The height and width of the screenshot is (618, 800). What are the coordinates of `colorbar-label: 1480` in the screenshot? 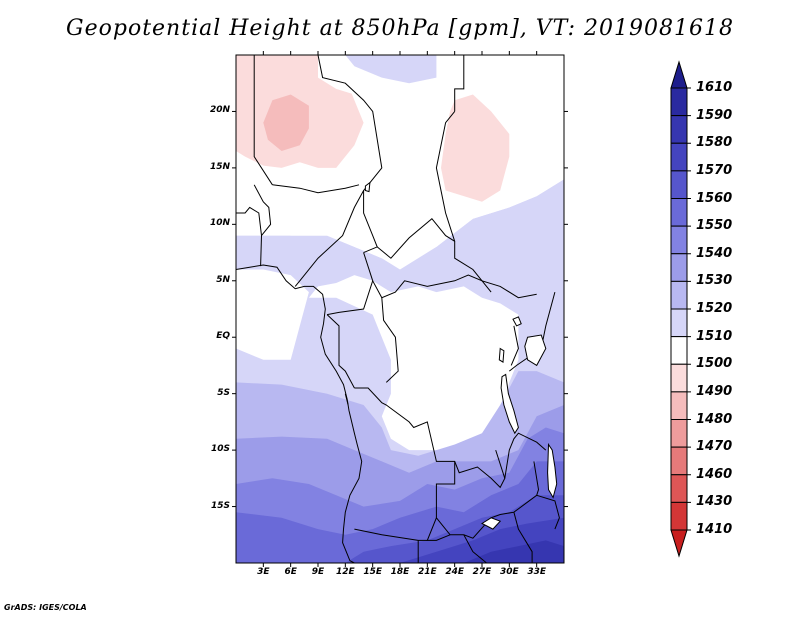 It's located at (714, 419).